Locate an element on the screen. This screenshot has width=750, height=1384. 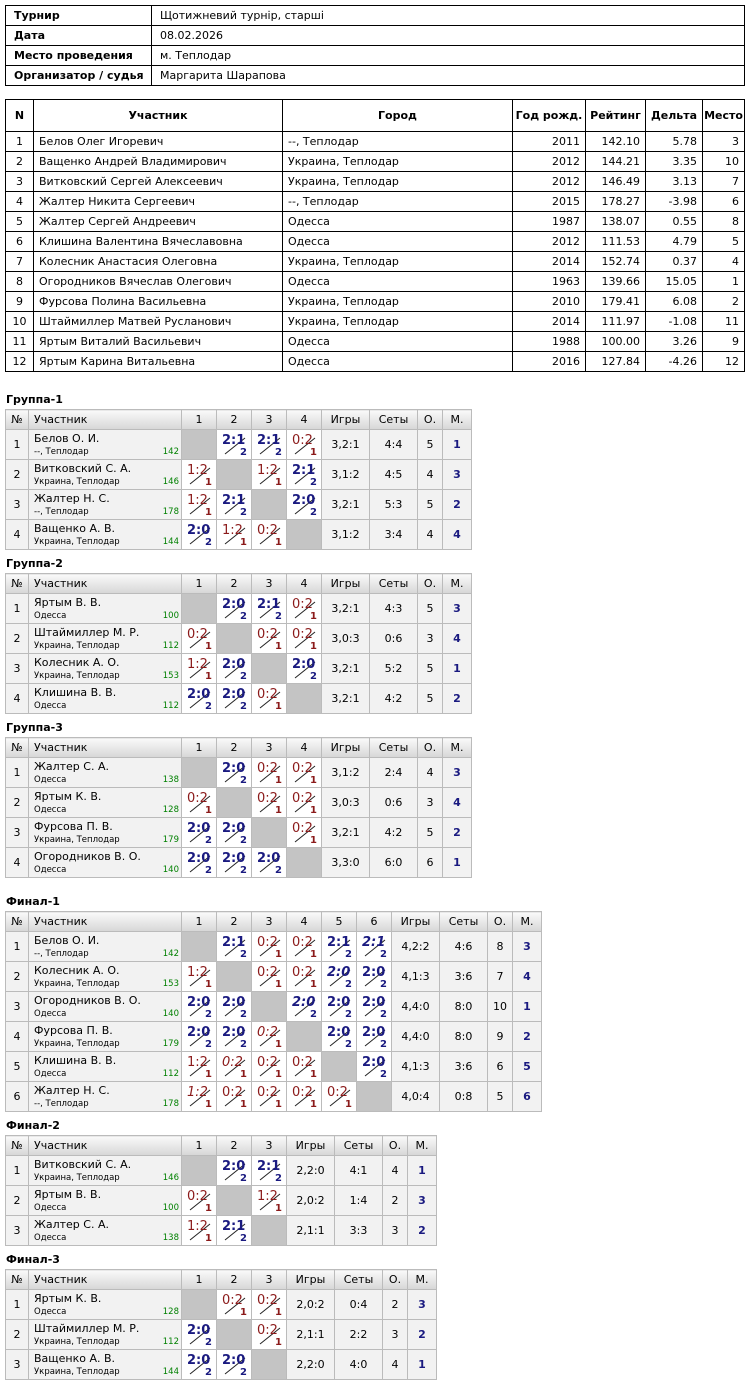
match-score: 1:2 is located at coordinates (197, 470).